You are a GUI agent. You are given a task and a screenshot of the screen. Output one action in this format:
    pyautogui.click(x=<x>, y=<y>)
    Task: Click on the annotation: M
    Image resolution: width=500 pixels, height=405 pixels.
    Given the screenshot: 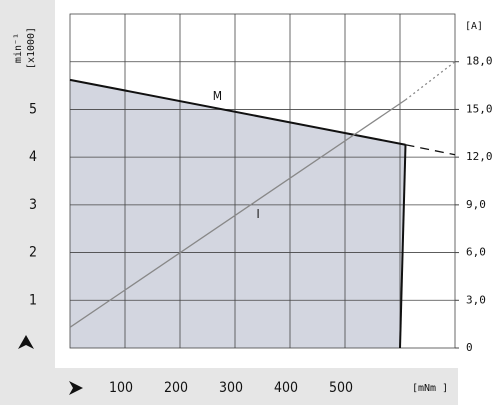 What is the action you would take?
    pyautogui.click(x=217, y=96)
    